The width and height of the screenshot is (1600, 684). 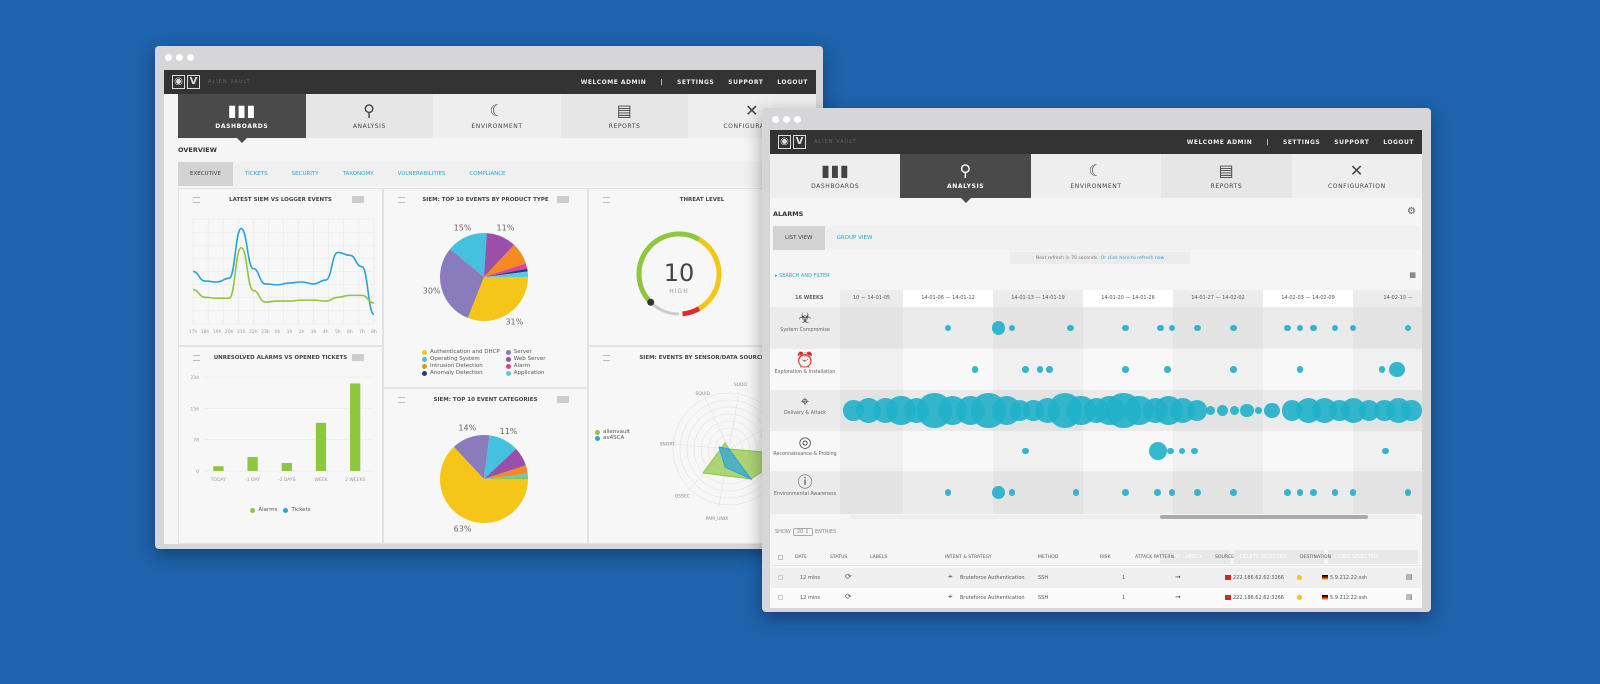 What do you see at coordinates (1279, 557) in the screenshot?
I see `delete-selected-button: DELETE SELECTED` at bounding box center [1279, 557].